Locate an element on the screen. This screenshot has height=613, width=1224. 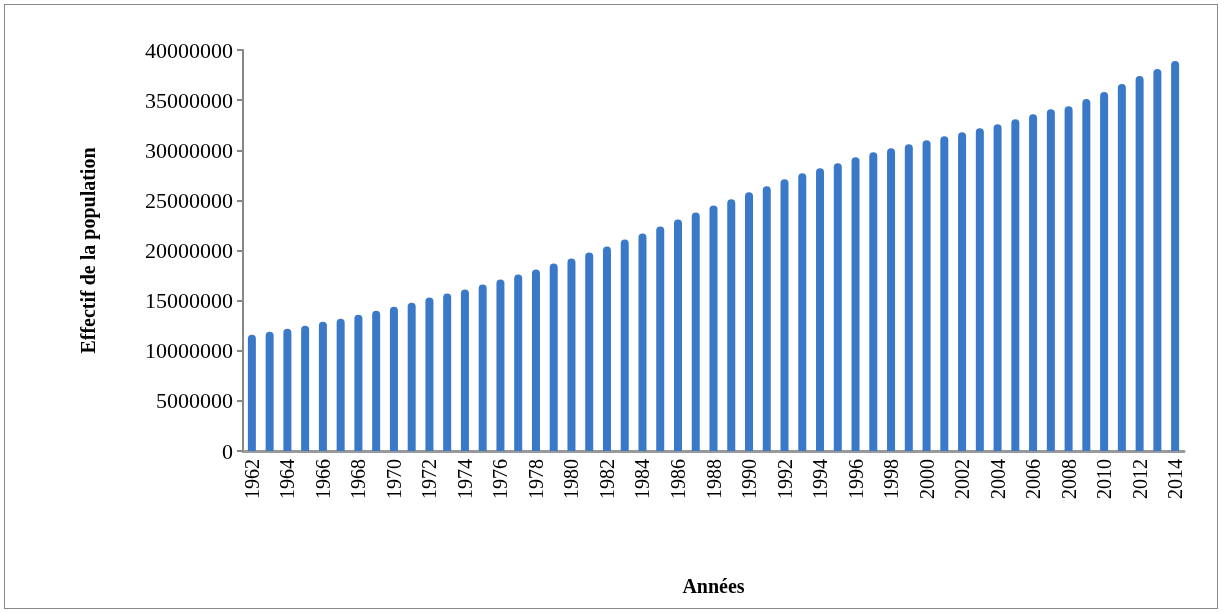
y-tick-label: 30000000 is located at coordinates (189, 150).